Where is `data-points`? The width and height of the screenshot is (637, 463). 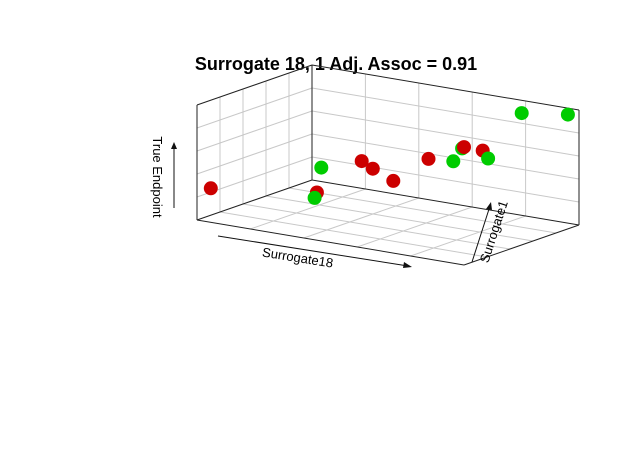 data-points is located at coordinates (389, 155).